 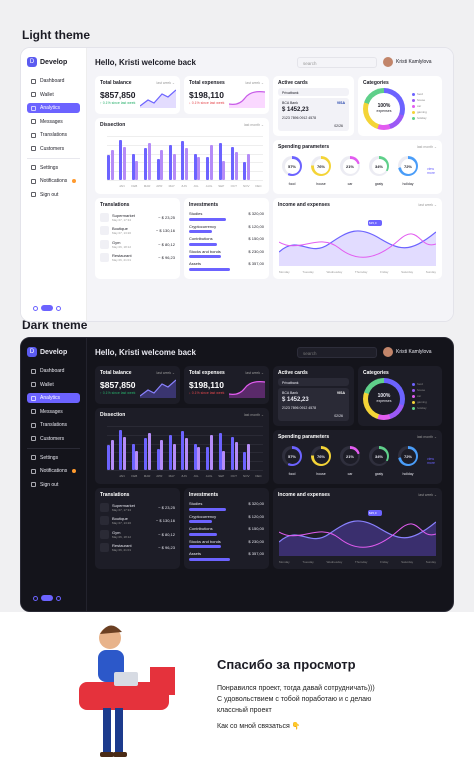 I want to click on nav-analytics: Analytics, so click(x=53, y=398).